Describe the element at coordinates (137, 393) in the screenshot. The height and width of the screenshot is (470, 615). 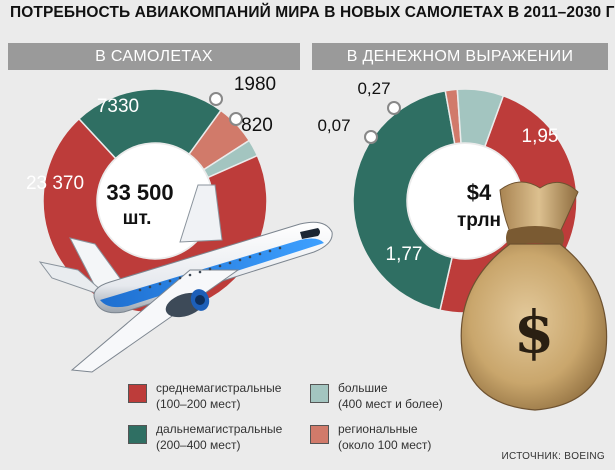
I see `legend-swatch-medium_haul` at that location.